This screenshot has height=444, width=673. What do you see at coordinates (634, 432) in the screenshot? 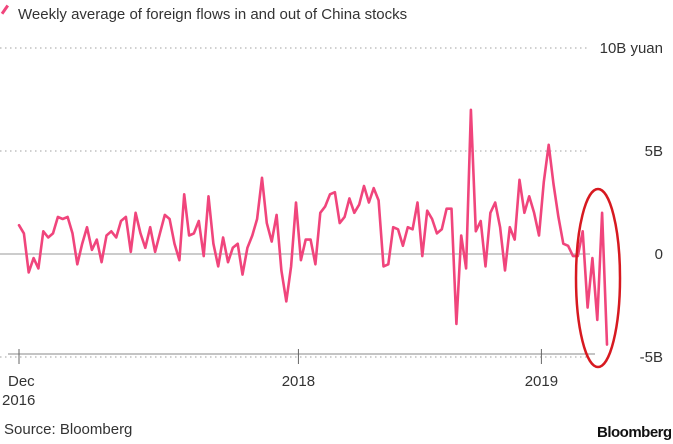
I see `bloomberg-logo: Bloomberg` at bounding box center [634, 432].